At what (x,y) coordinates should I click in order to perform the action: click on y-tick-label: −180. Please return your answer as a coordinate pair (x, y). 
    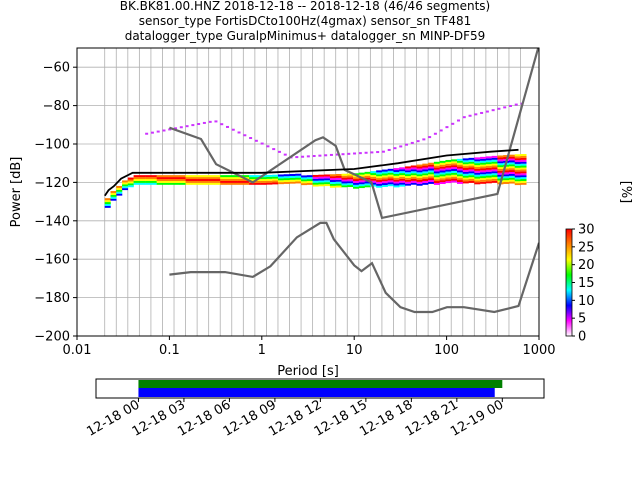
    Looking at the image, I should click on (52, 298).